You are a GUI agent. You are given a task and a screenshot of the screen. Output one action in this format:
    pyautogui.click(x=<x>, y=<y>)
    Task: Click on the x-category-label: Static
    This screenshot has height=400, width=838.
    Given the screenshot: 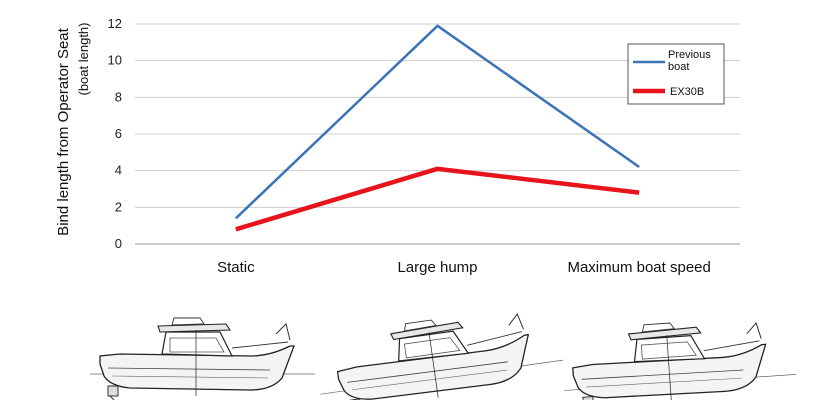 What is the action you would take?
    pyautogui.click(x=236, y=267)
    